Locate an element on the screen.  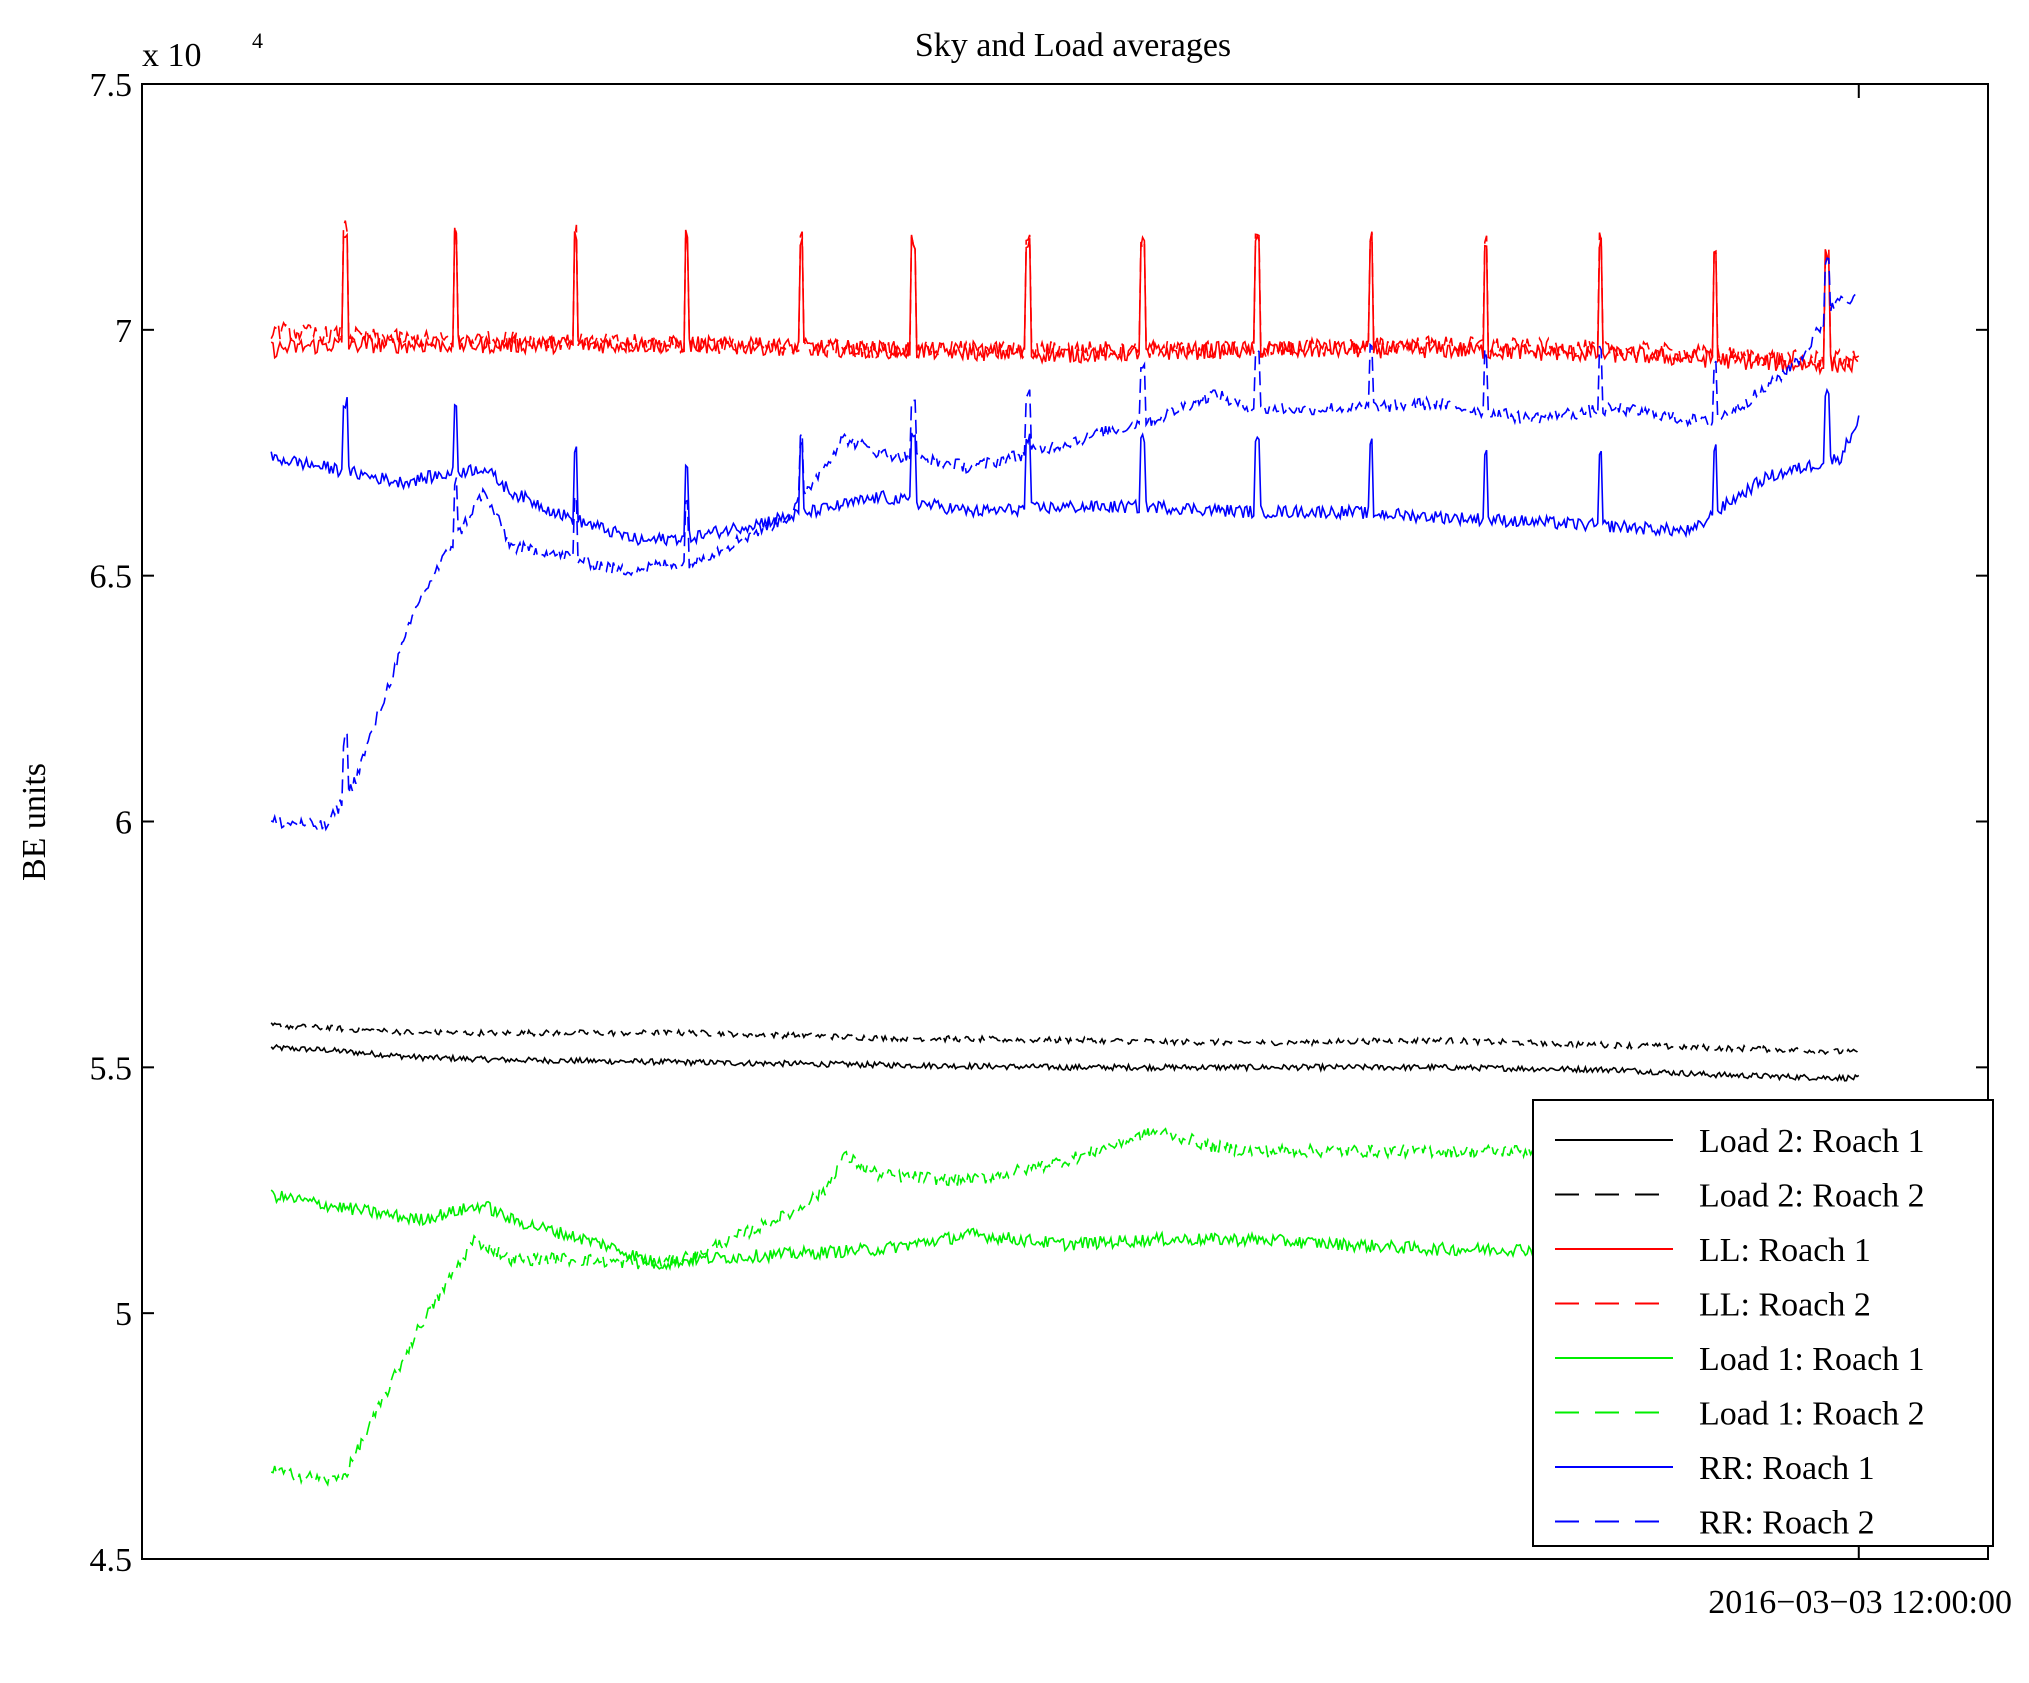
y-exponent-base: x 10 is located at coordinates (172, 55).